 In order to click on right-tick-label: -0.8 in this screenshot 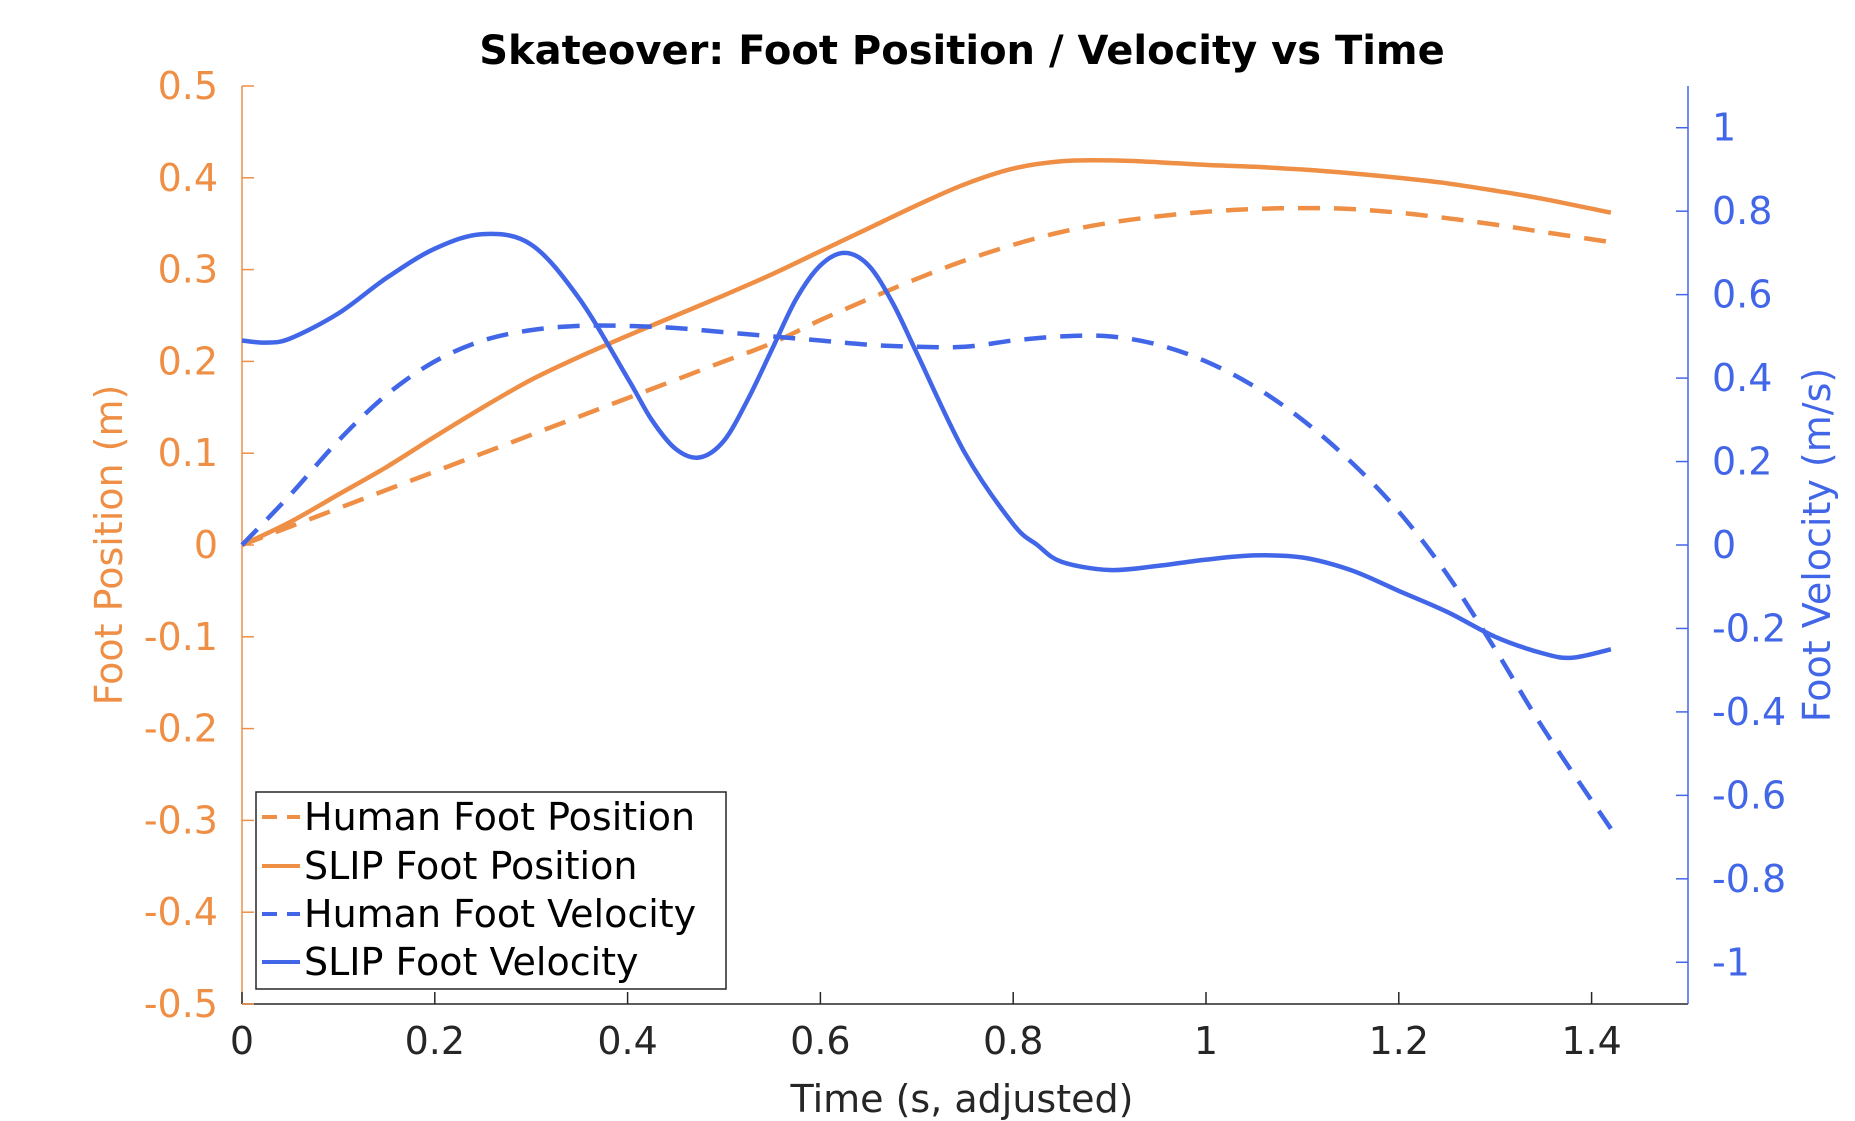, I will do `click(1749, 879)`.